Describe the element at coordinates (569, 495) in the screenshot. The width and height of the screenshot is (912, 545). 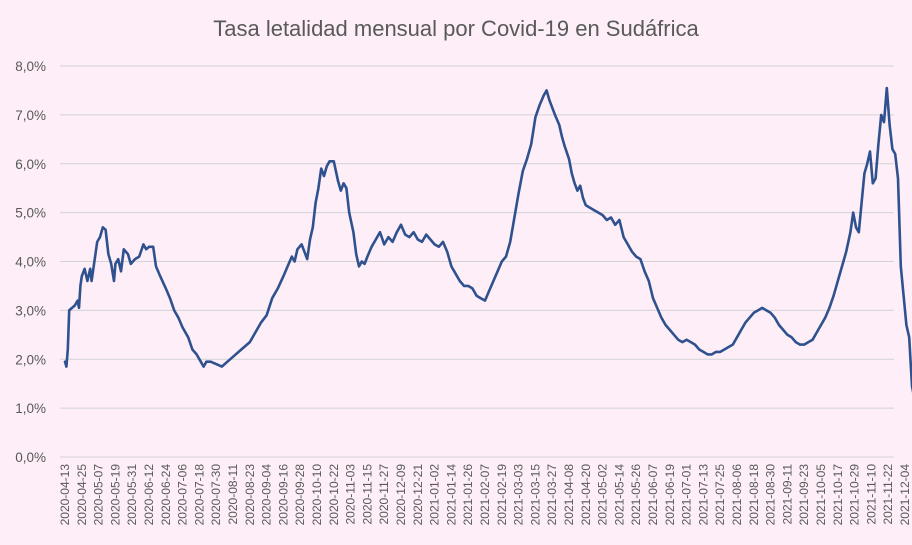
I see `x-tick-label: 2021-04-08` at that location.